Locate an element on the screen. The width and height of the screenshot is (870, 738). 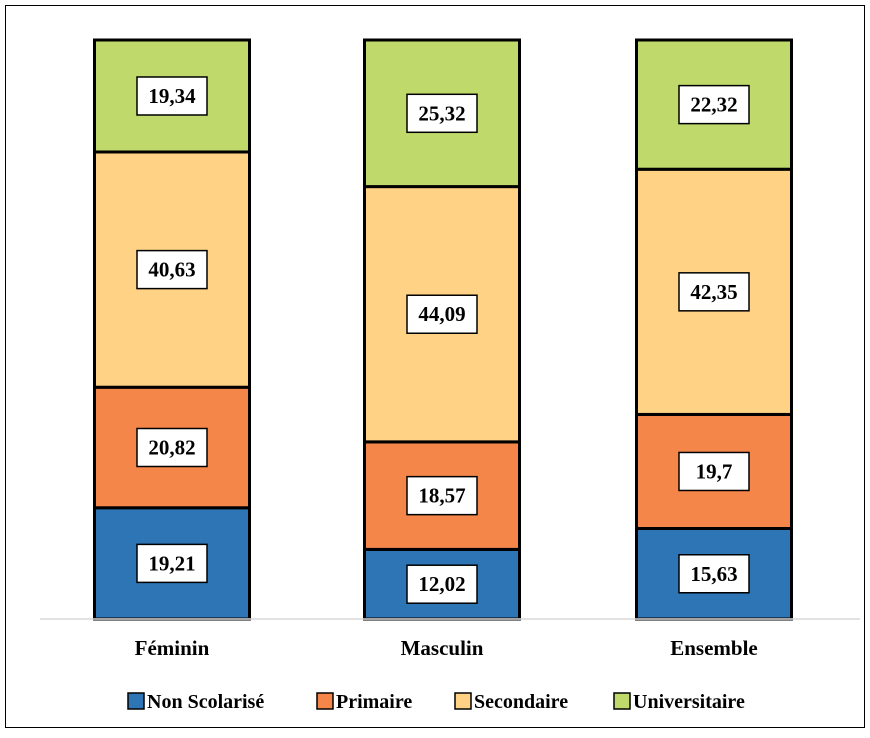
data-label: 19,7 is located at coordinates (714, 471).